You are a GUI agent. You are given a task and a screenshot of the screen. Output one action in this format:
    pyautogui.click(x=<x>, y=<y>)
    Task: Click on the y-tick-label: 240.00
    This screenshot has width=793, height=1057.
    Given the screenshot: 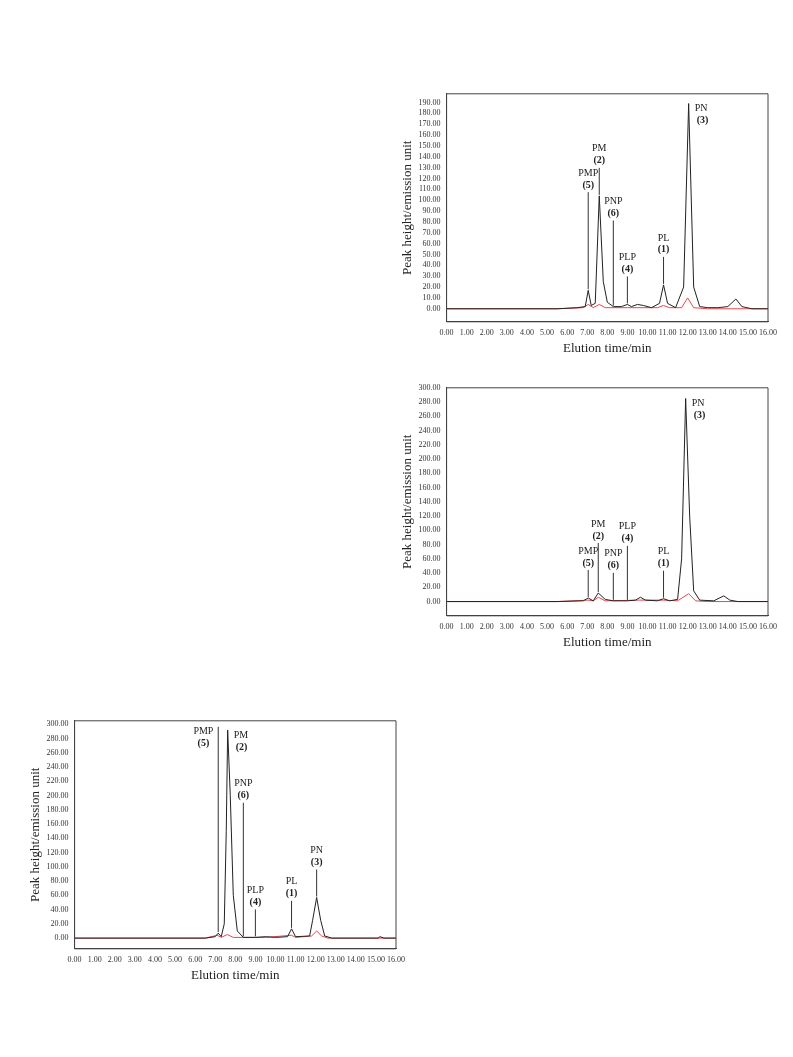 What is the action you would take?
    pyautogui.click(x=57, y=767)
    